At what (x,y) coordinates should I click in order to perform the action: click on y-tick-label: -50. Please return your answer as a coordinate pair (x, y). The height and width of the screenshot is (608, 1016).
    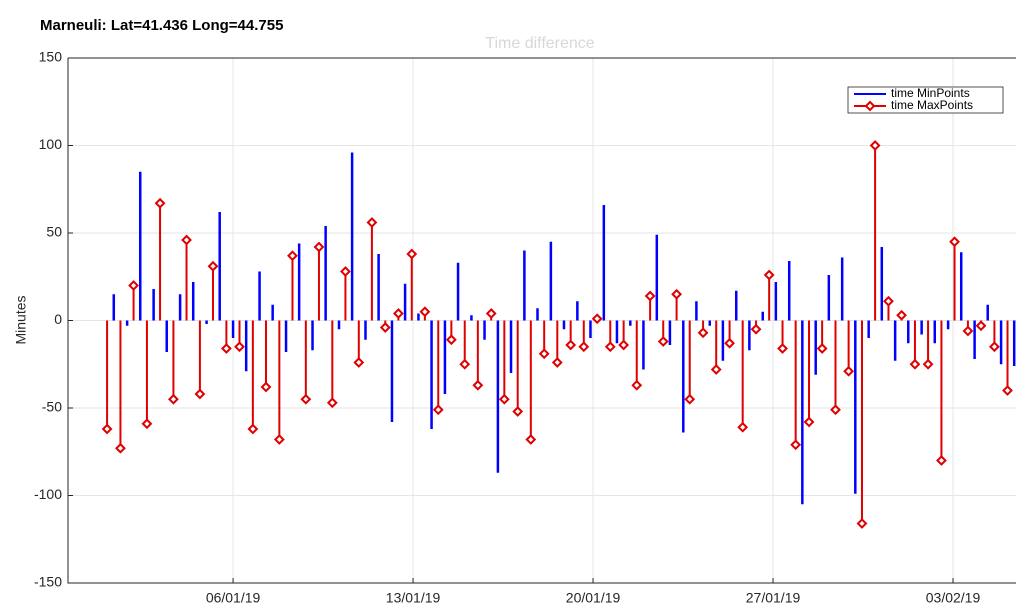
    Looking at the image, I should click on (52, 407).